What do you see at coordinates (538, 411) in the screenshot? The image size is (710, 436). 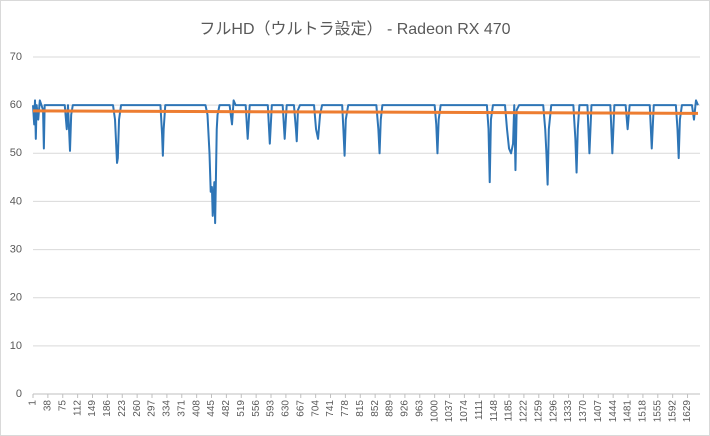 I see `x-tick-label: 1259` at bounding box center [538, 411].